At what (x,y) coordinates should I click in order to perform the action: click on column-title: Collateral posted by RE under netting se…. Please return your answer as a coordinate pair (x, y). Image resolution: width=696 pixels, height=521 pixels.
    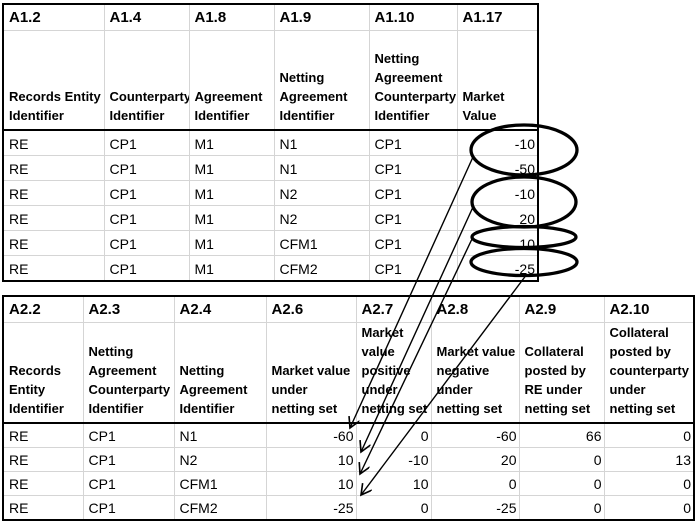
    Looking at the image, I should click on (561, 373).